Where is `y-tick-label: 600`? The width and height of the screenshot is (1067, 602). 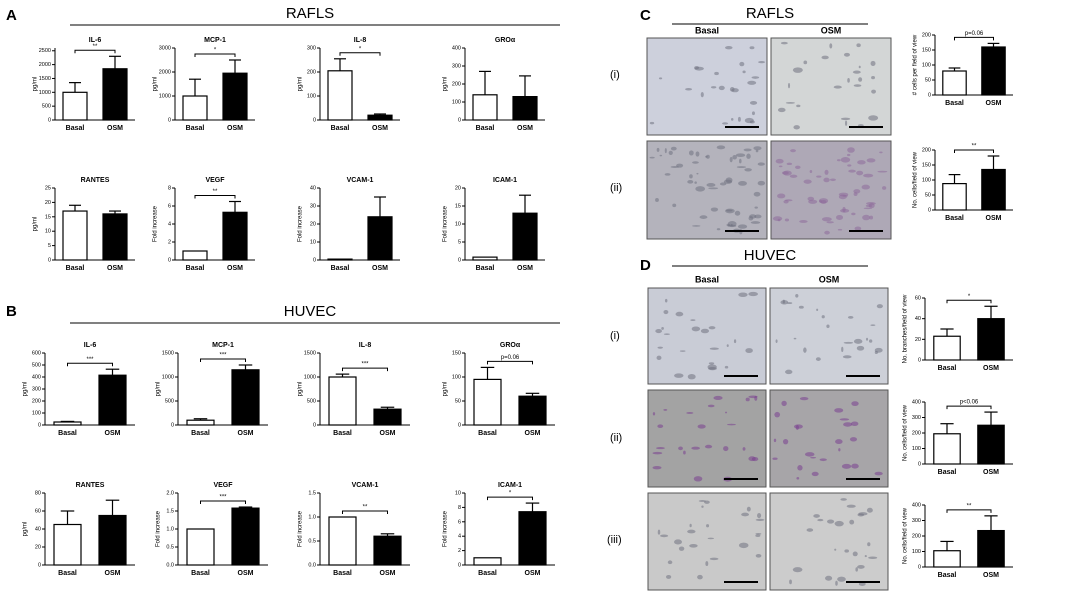 y-tick-label: 600 is located at coordinates (36, 353).